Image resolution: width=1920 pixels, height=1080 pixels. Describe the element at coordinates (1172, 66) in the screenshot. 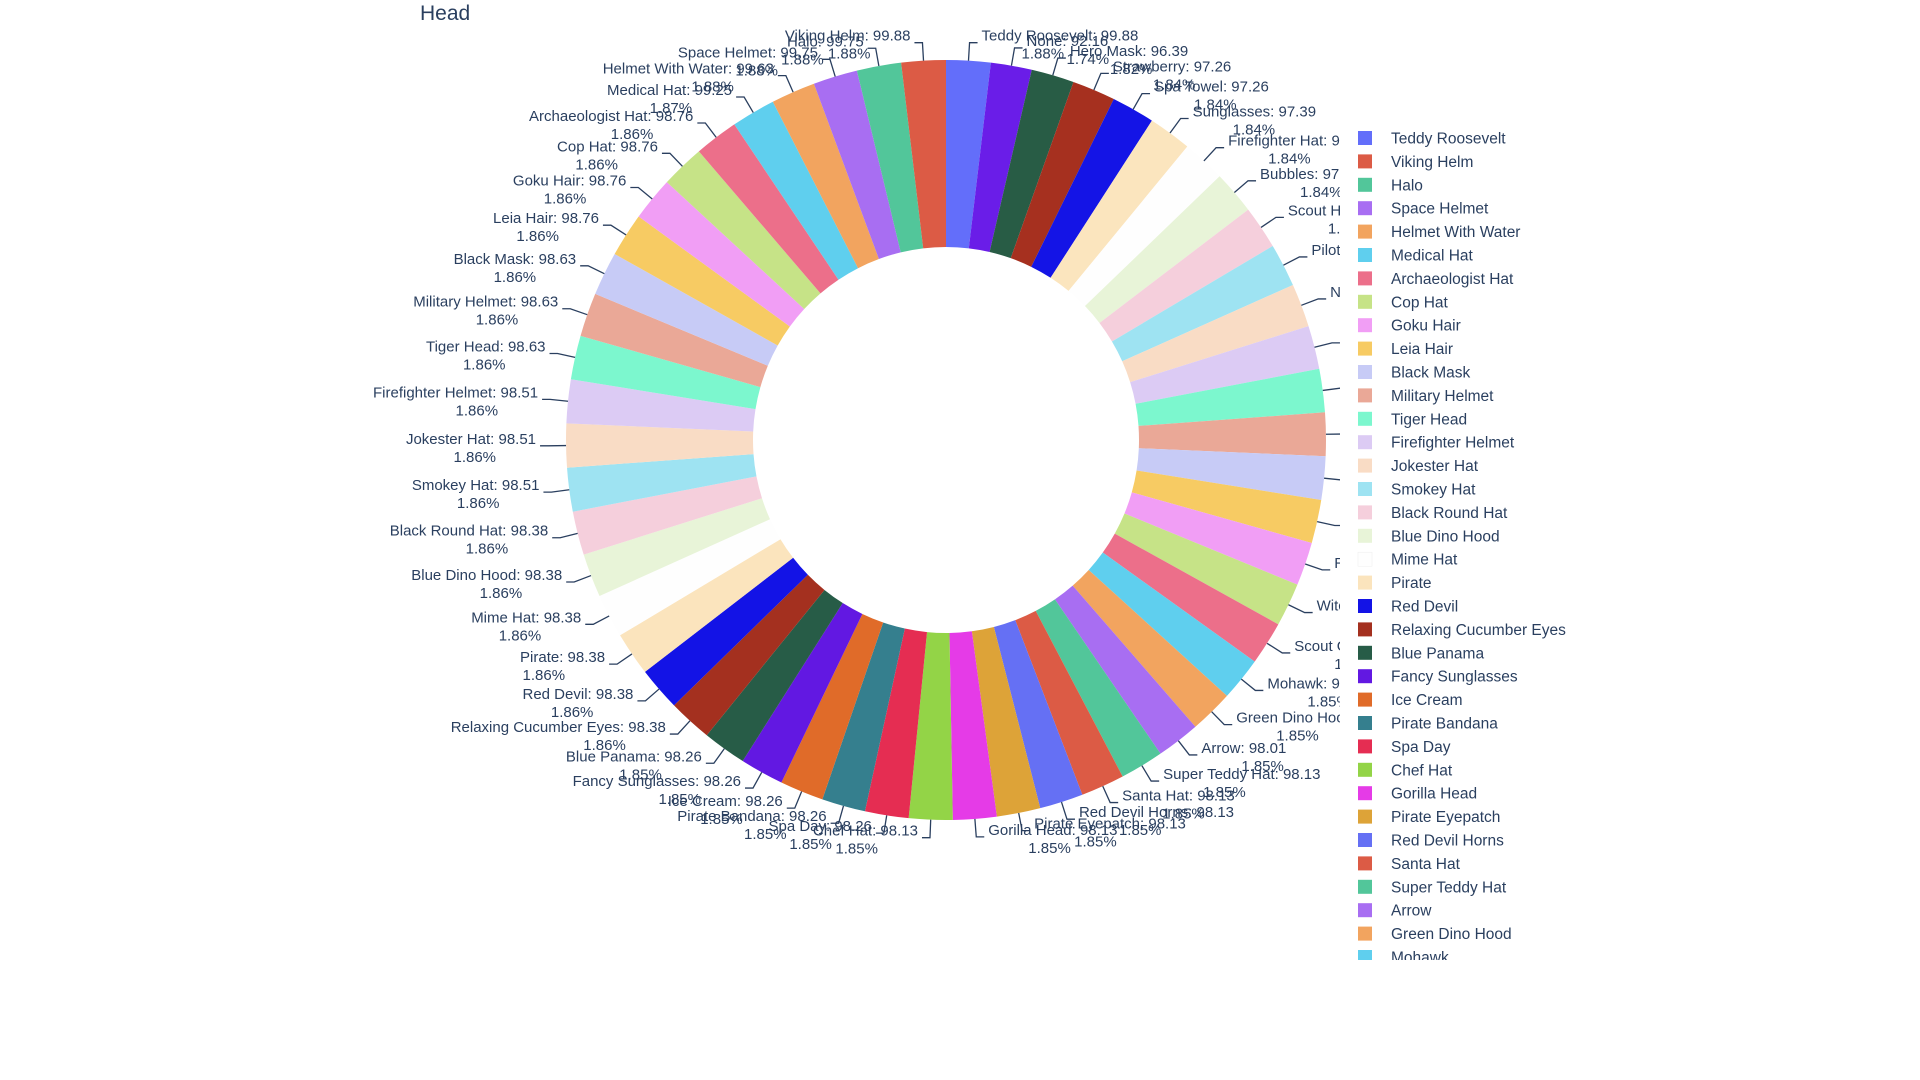

I see `slice-label: Strawberry: 97.26` at that location.